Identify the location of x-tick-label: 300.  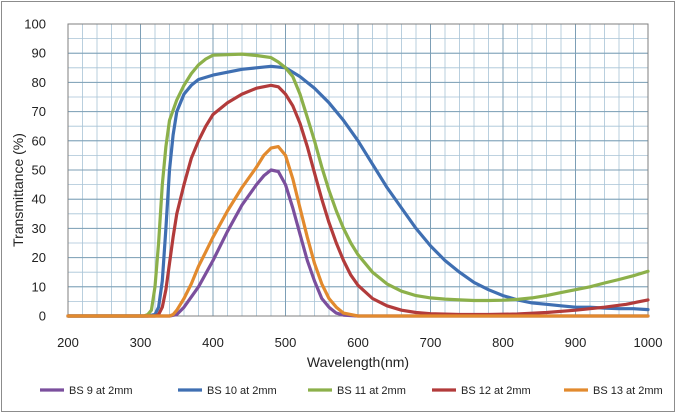
(141, 342).